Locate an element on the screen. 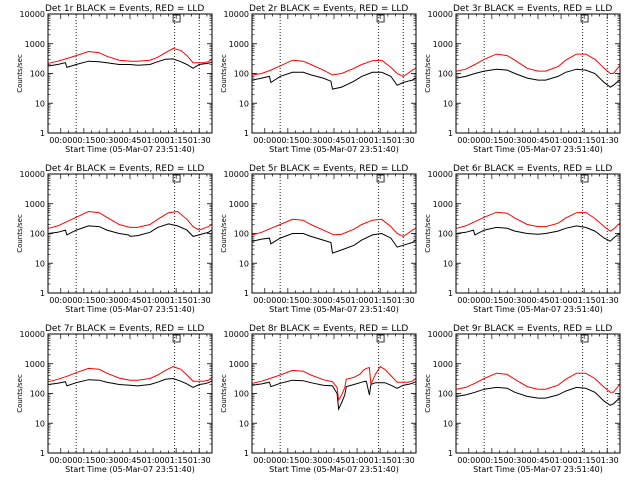 This screenshot has height=480, width=640. chart-title: Det 2r BLACK = Events, RED = LLD is located at coordinates (328, 9).